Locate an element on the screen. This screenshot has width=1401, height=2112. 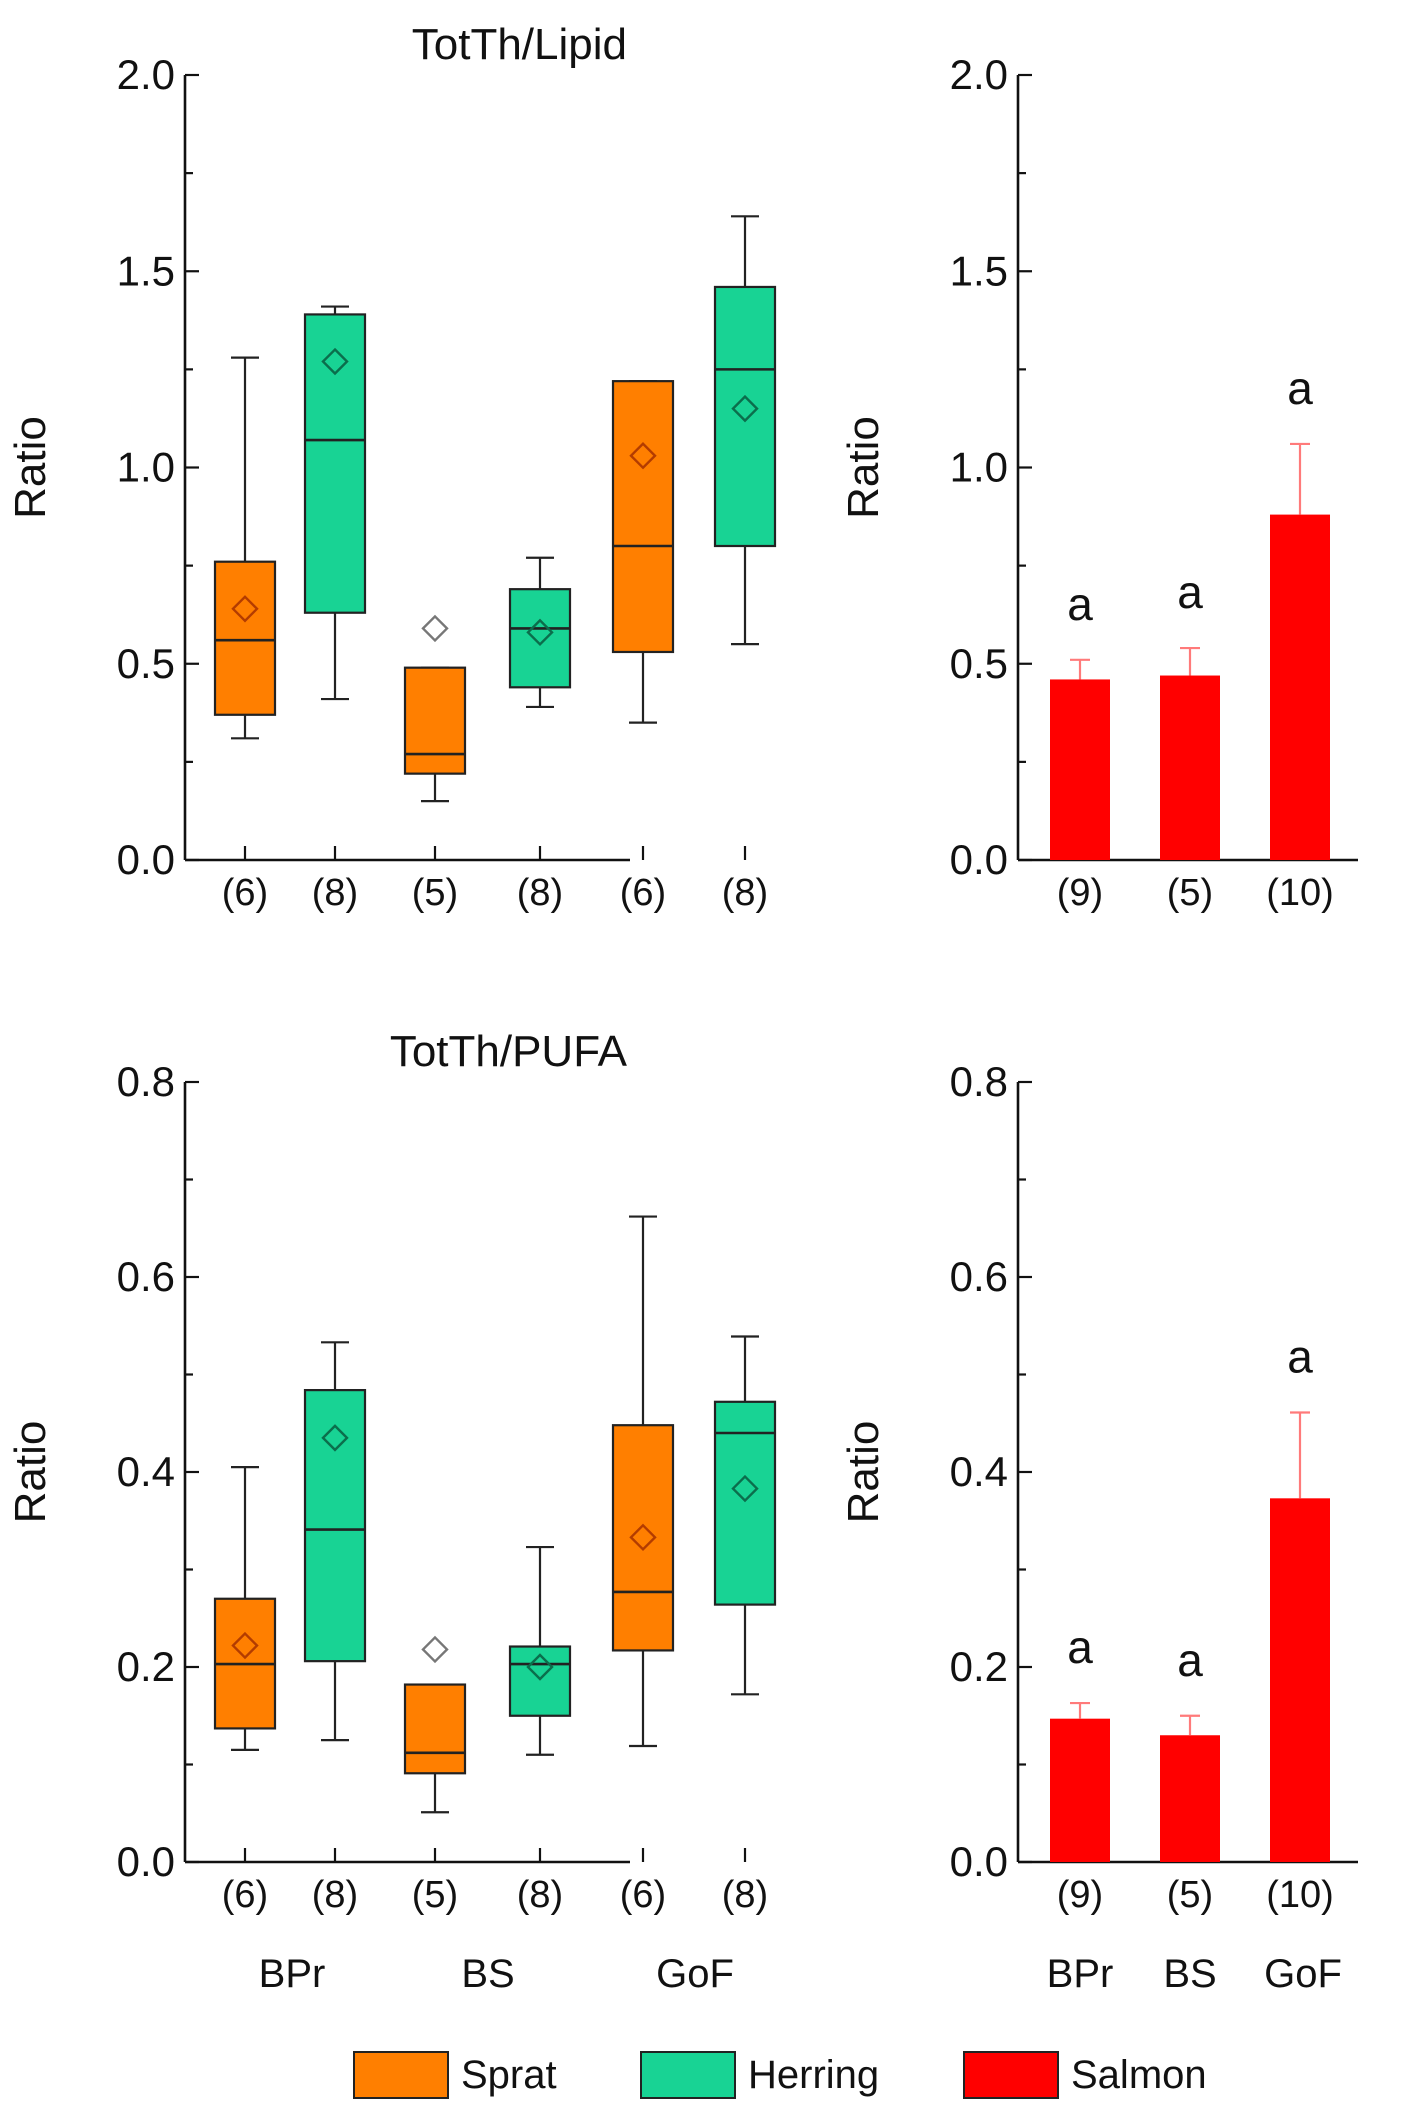
x-group-label: BS is located at coordinates (1189, 1974).